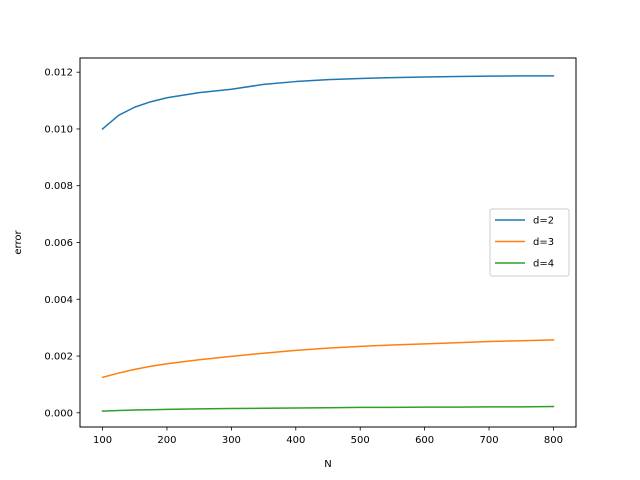 This screenshot has height=480, width=640. What do you see at coordinates (58, 357) in the screenshot?
I see `y-tick-label: 0.002` at bounding box center [58, 357].